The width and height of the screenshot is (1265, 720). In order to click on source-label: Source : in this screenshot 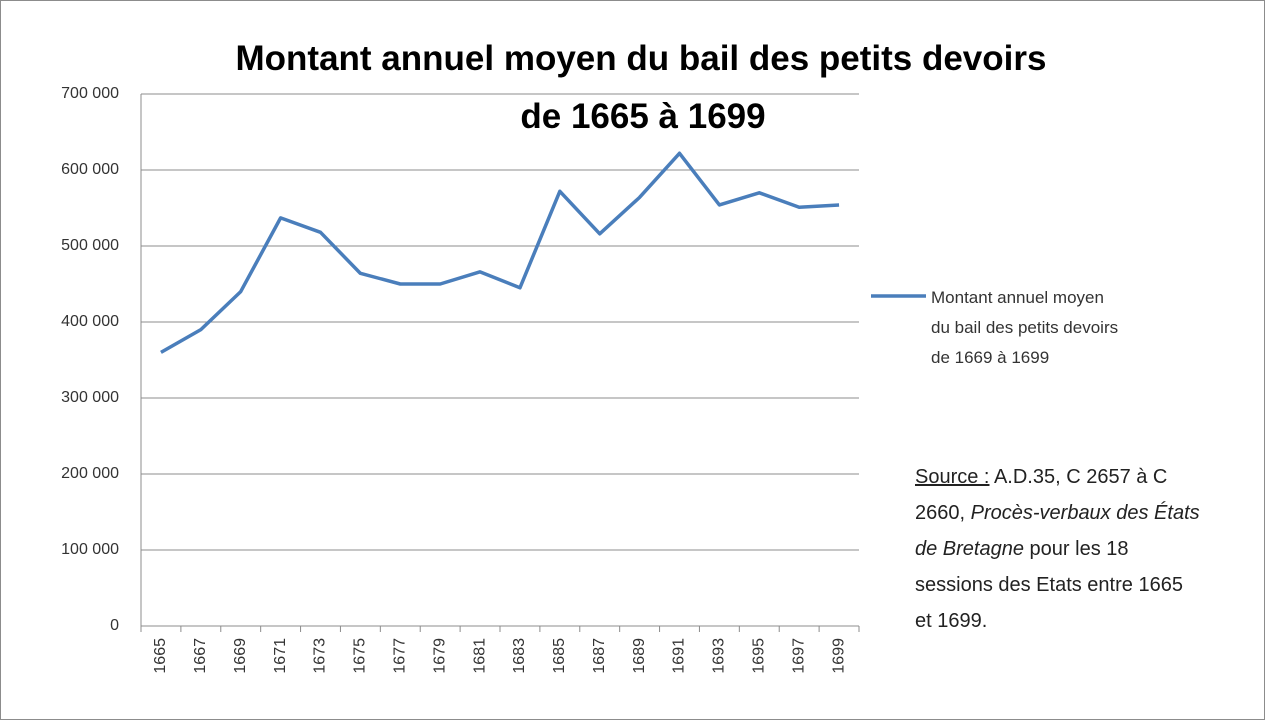, I will do `click(952, 477)`.